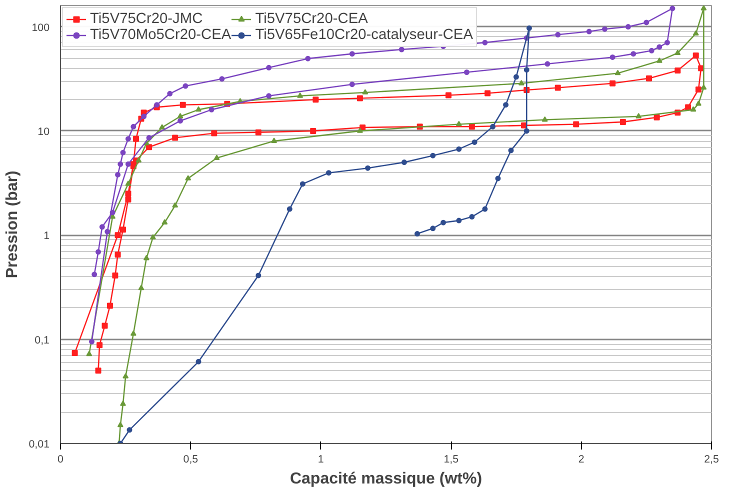  I want to click on x-axis-title: Capacité massique (wt%), so click(386, 479).